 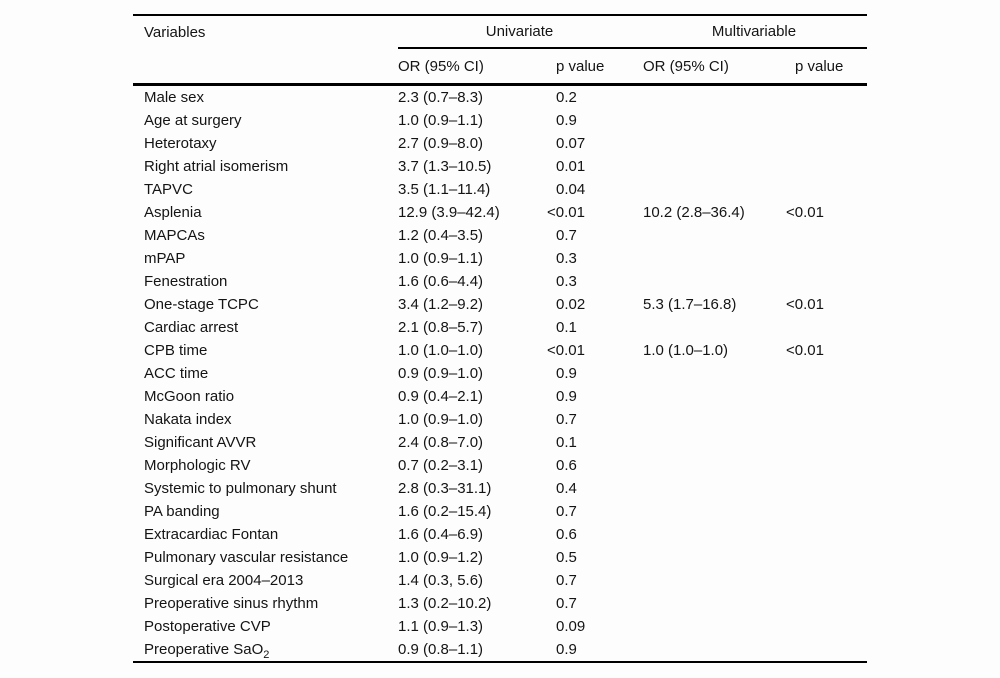 I want to click on variable-cell: Surgical era 2004–2013, so click(x=224, y=580).